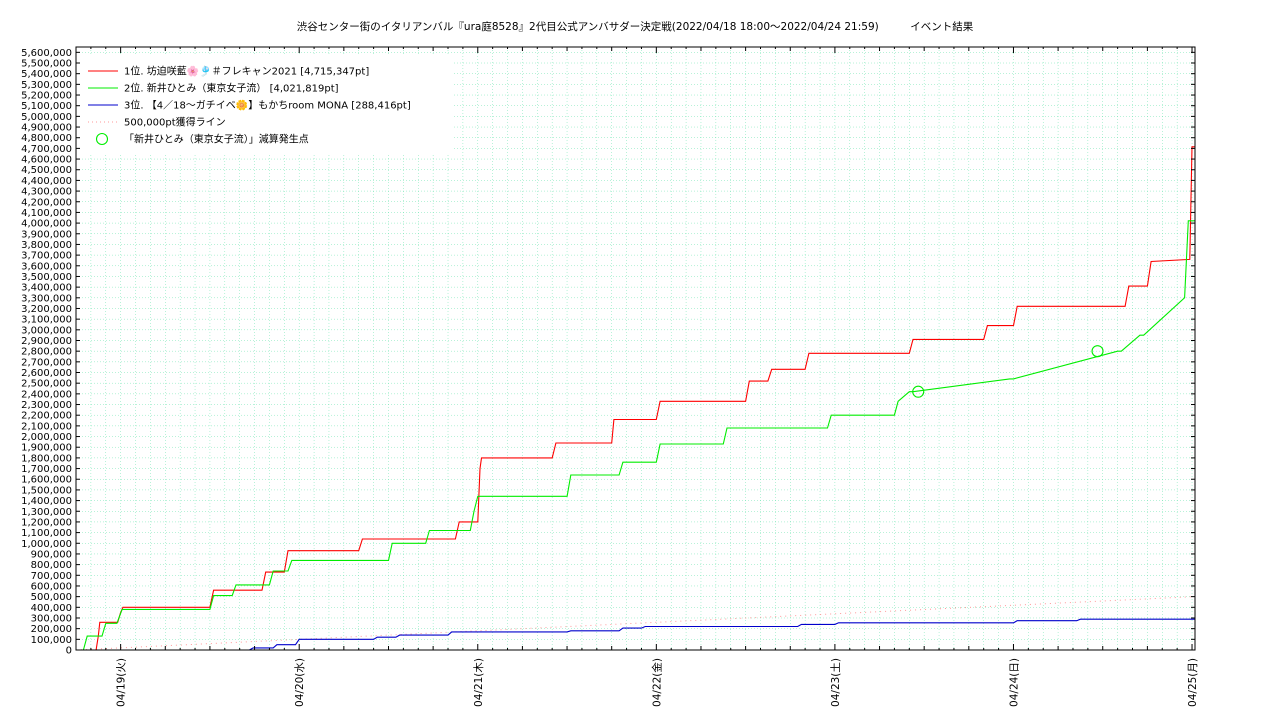 The image size is (1280, 724). Describe the element at coordinates (46, 53) in the screenshot. I see `y-tick-label: 5,600,000` at that location.